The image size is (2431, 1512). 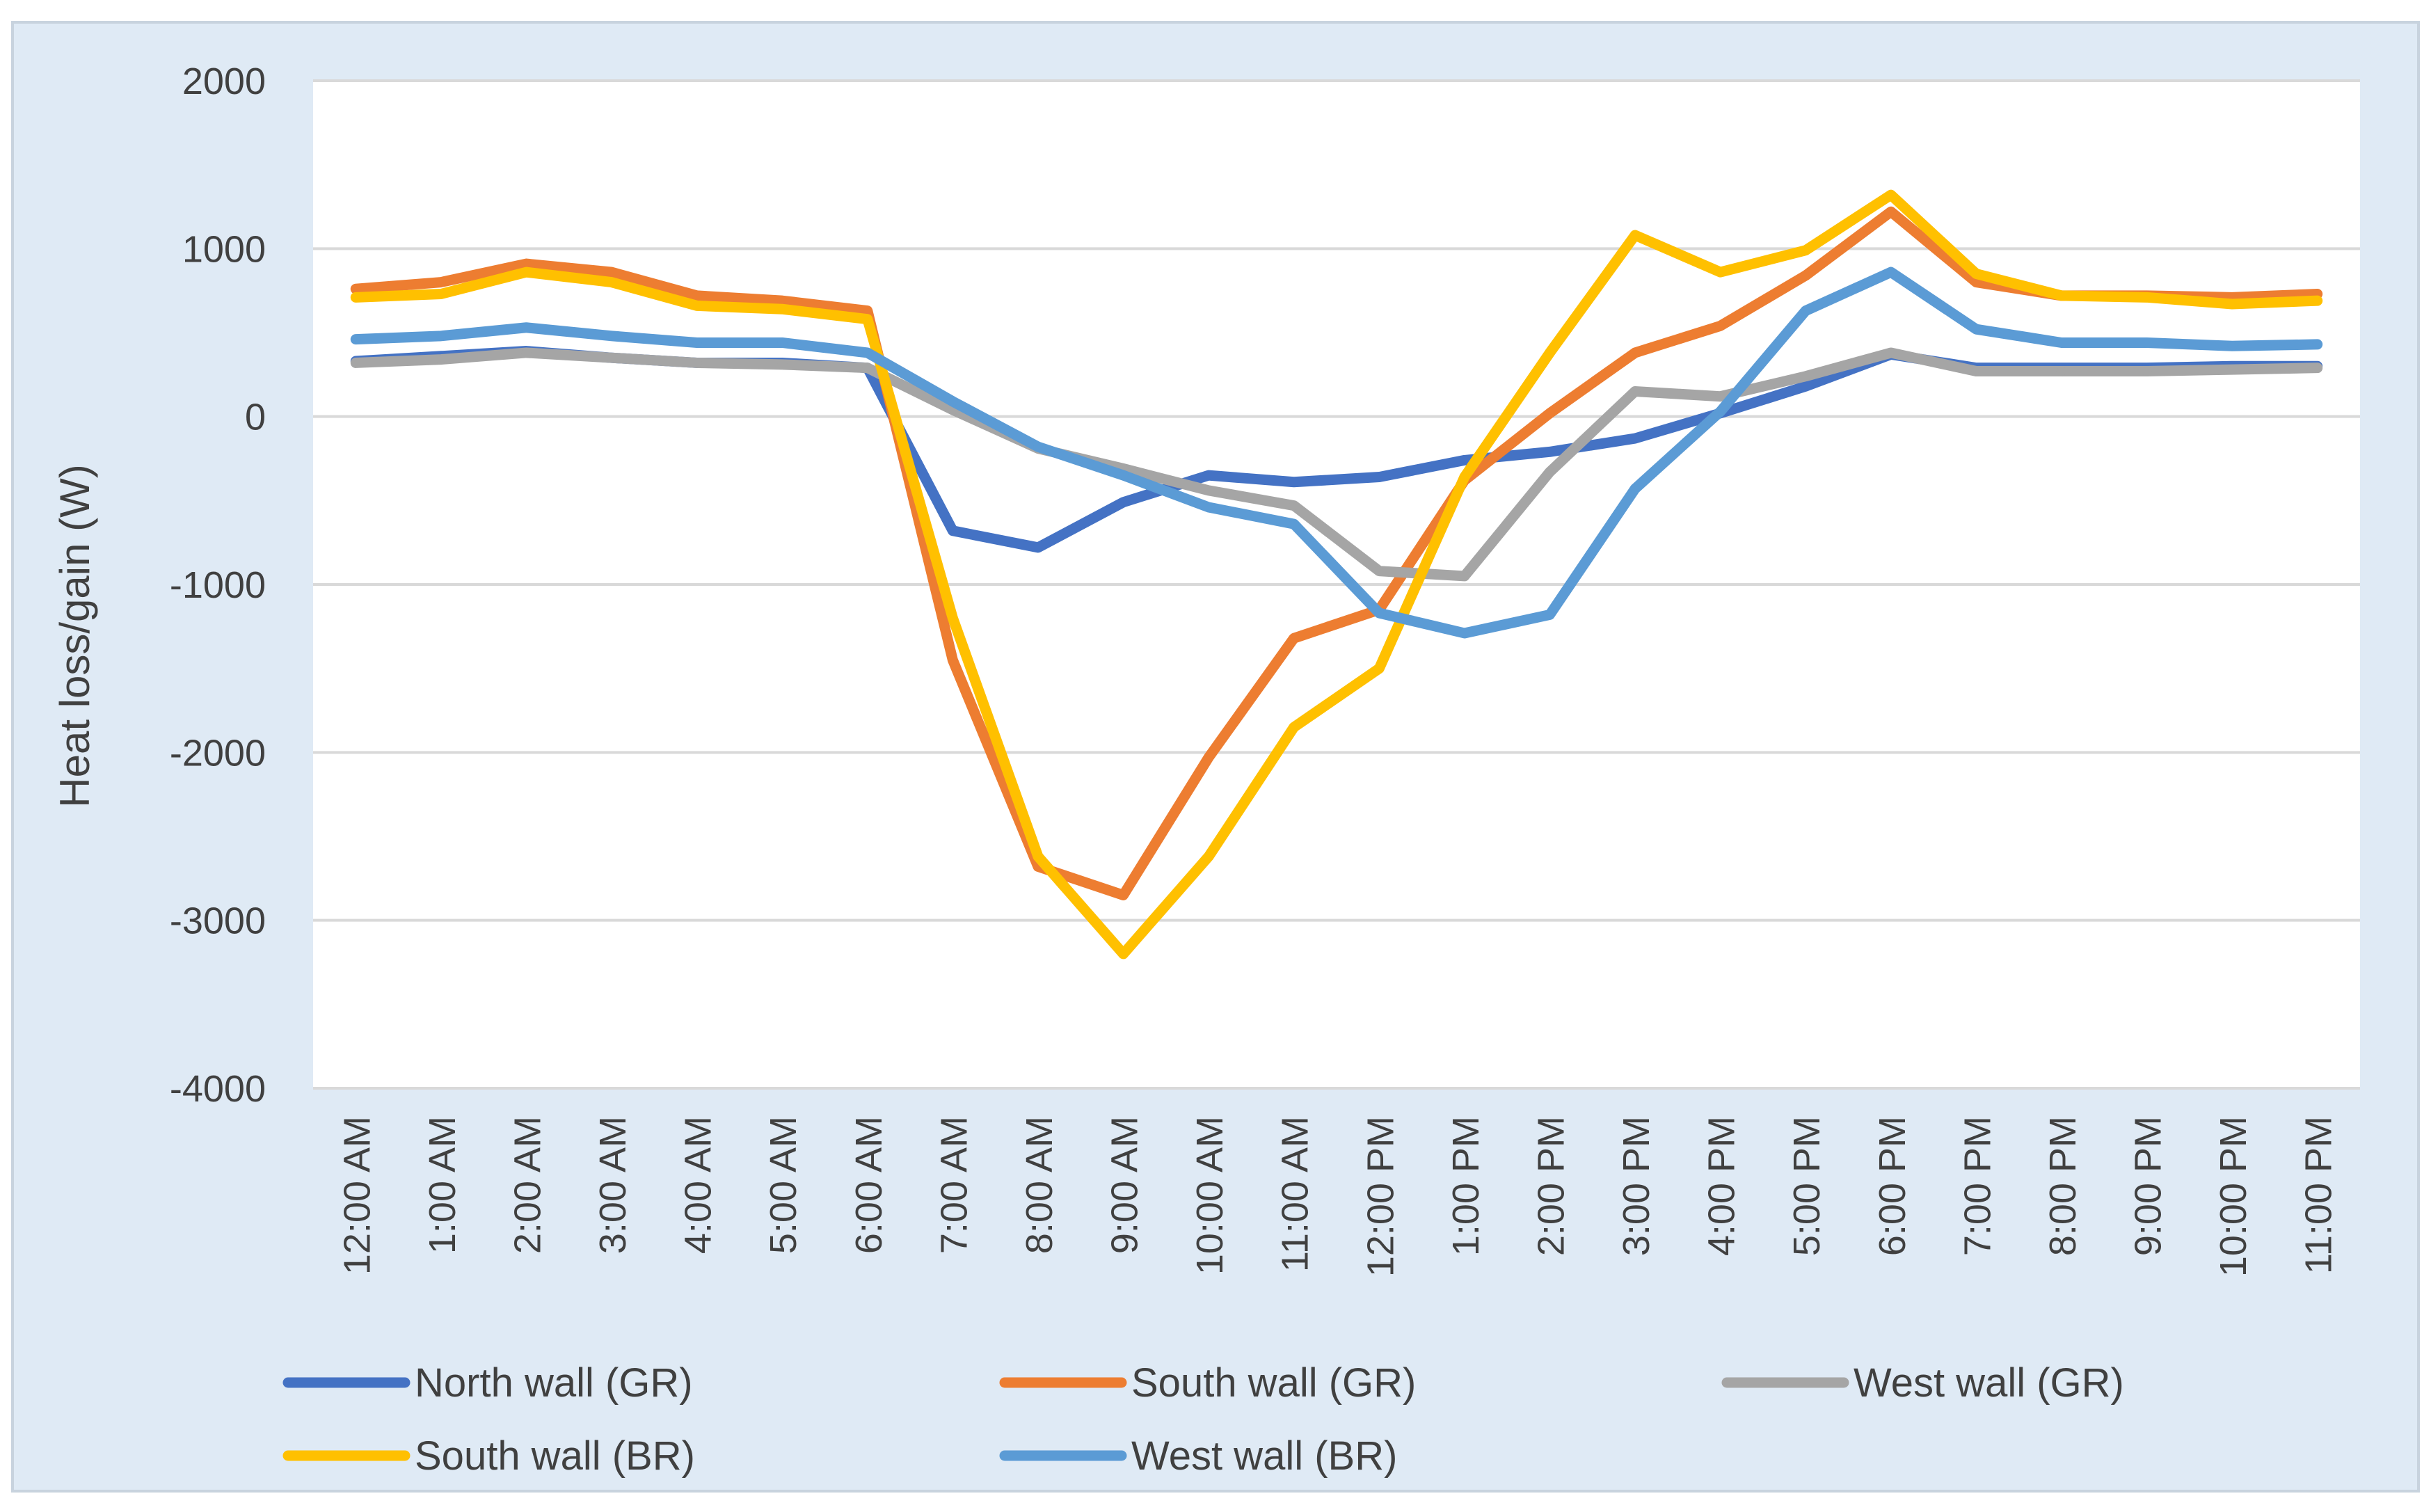 I want to click on x-tick-label: 7:00 PM, so click(x=1977, y=1186).